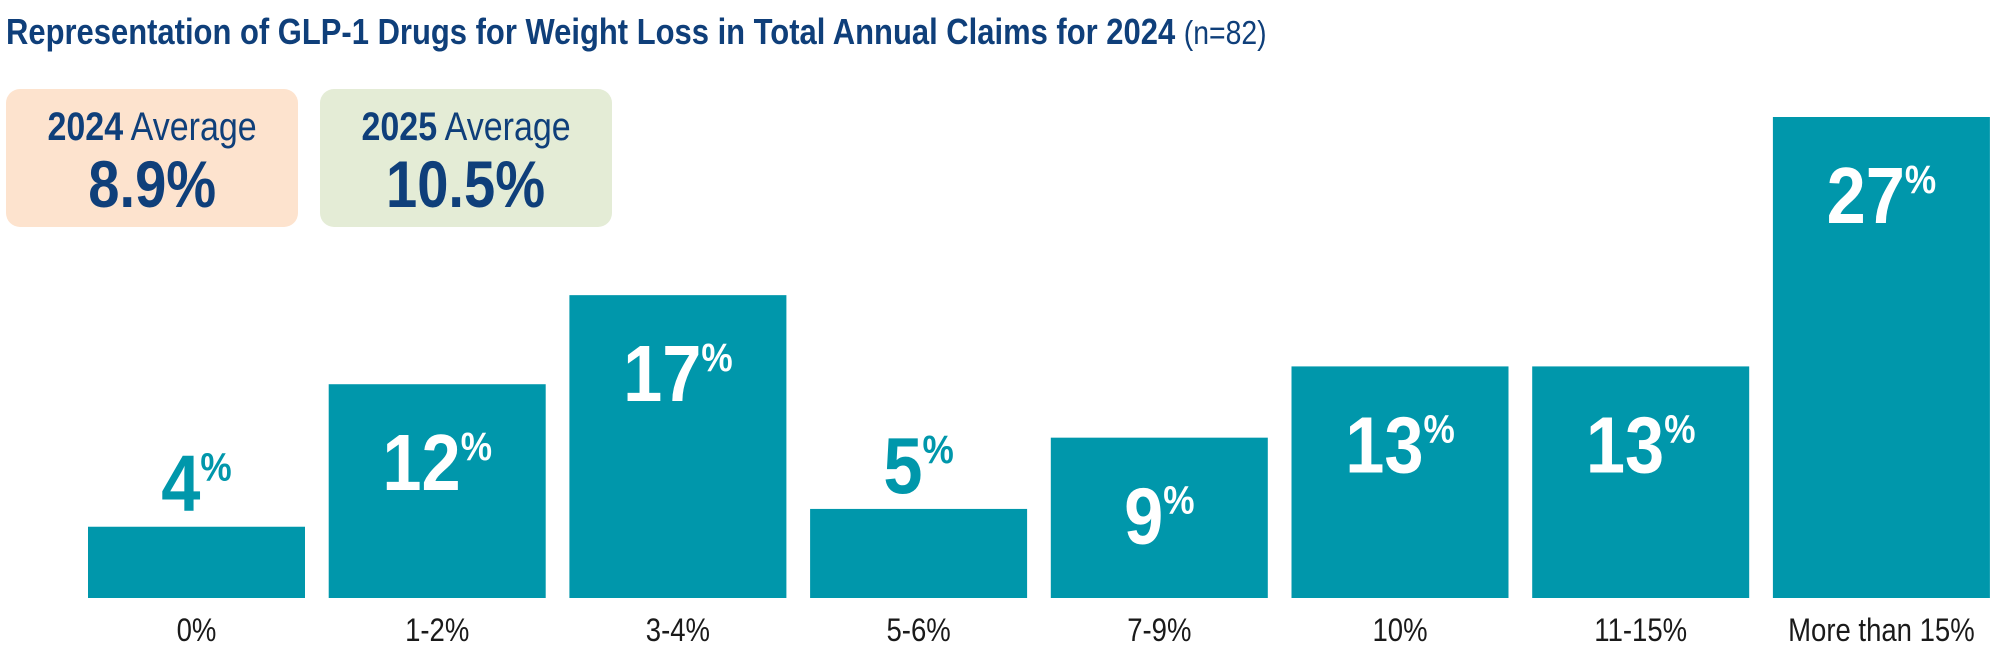 Image resolution: width=2000 pixels, height=671 pixels. Describe the element at coordinates (152, 184) in the screenshot. I see `average-value: 8.9%` at that location.